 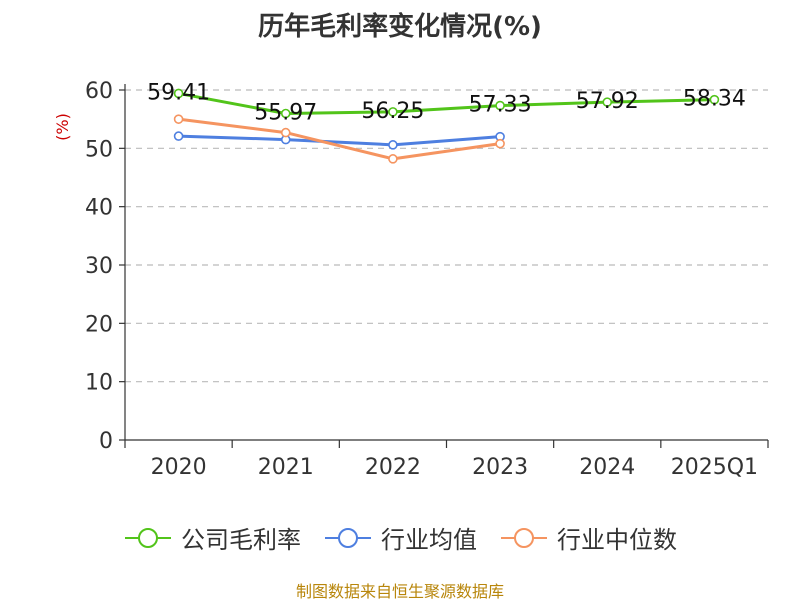 What do you see at coordinates (99, 91) in the screenshot?
I see `y-tick-label: 60` at bounding box center [99, 91].